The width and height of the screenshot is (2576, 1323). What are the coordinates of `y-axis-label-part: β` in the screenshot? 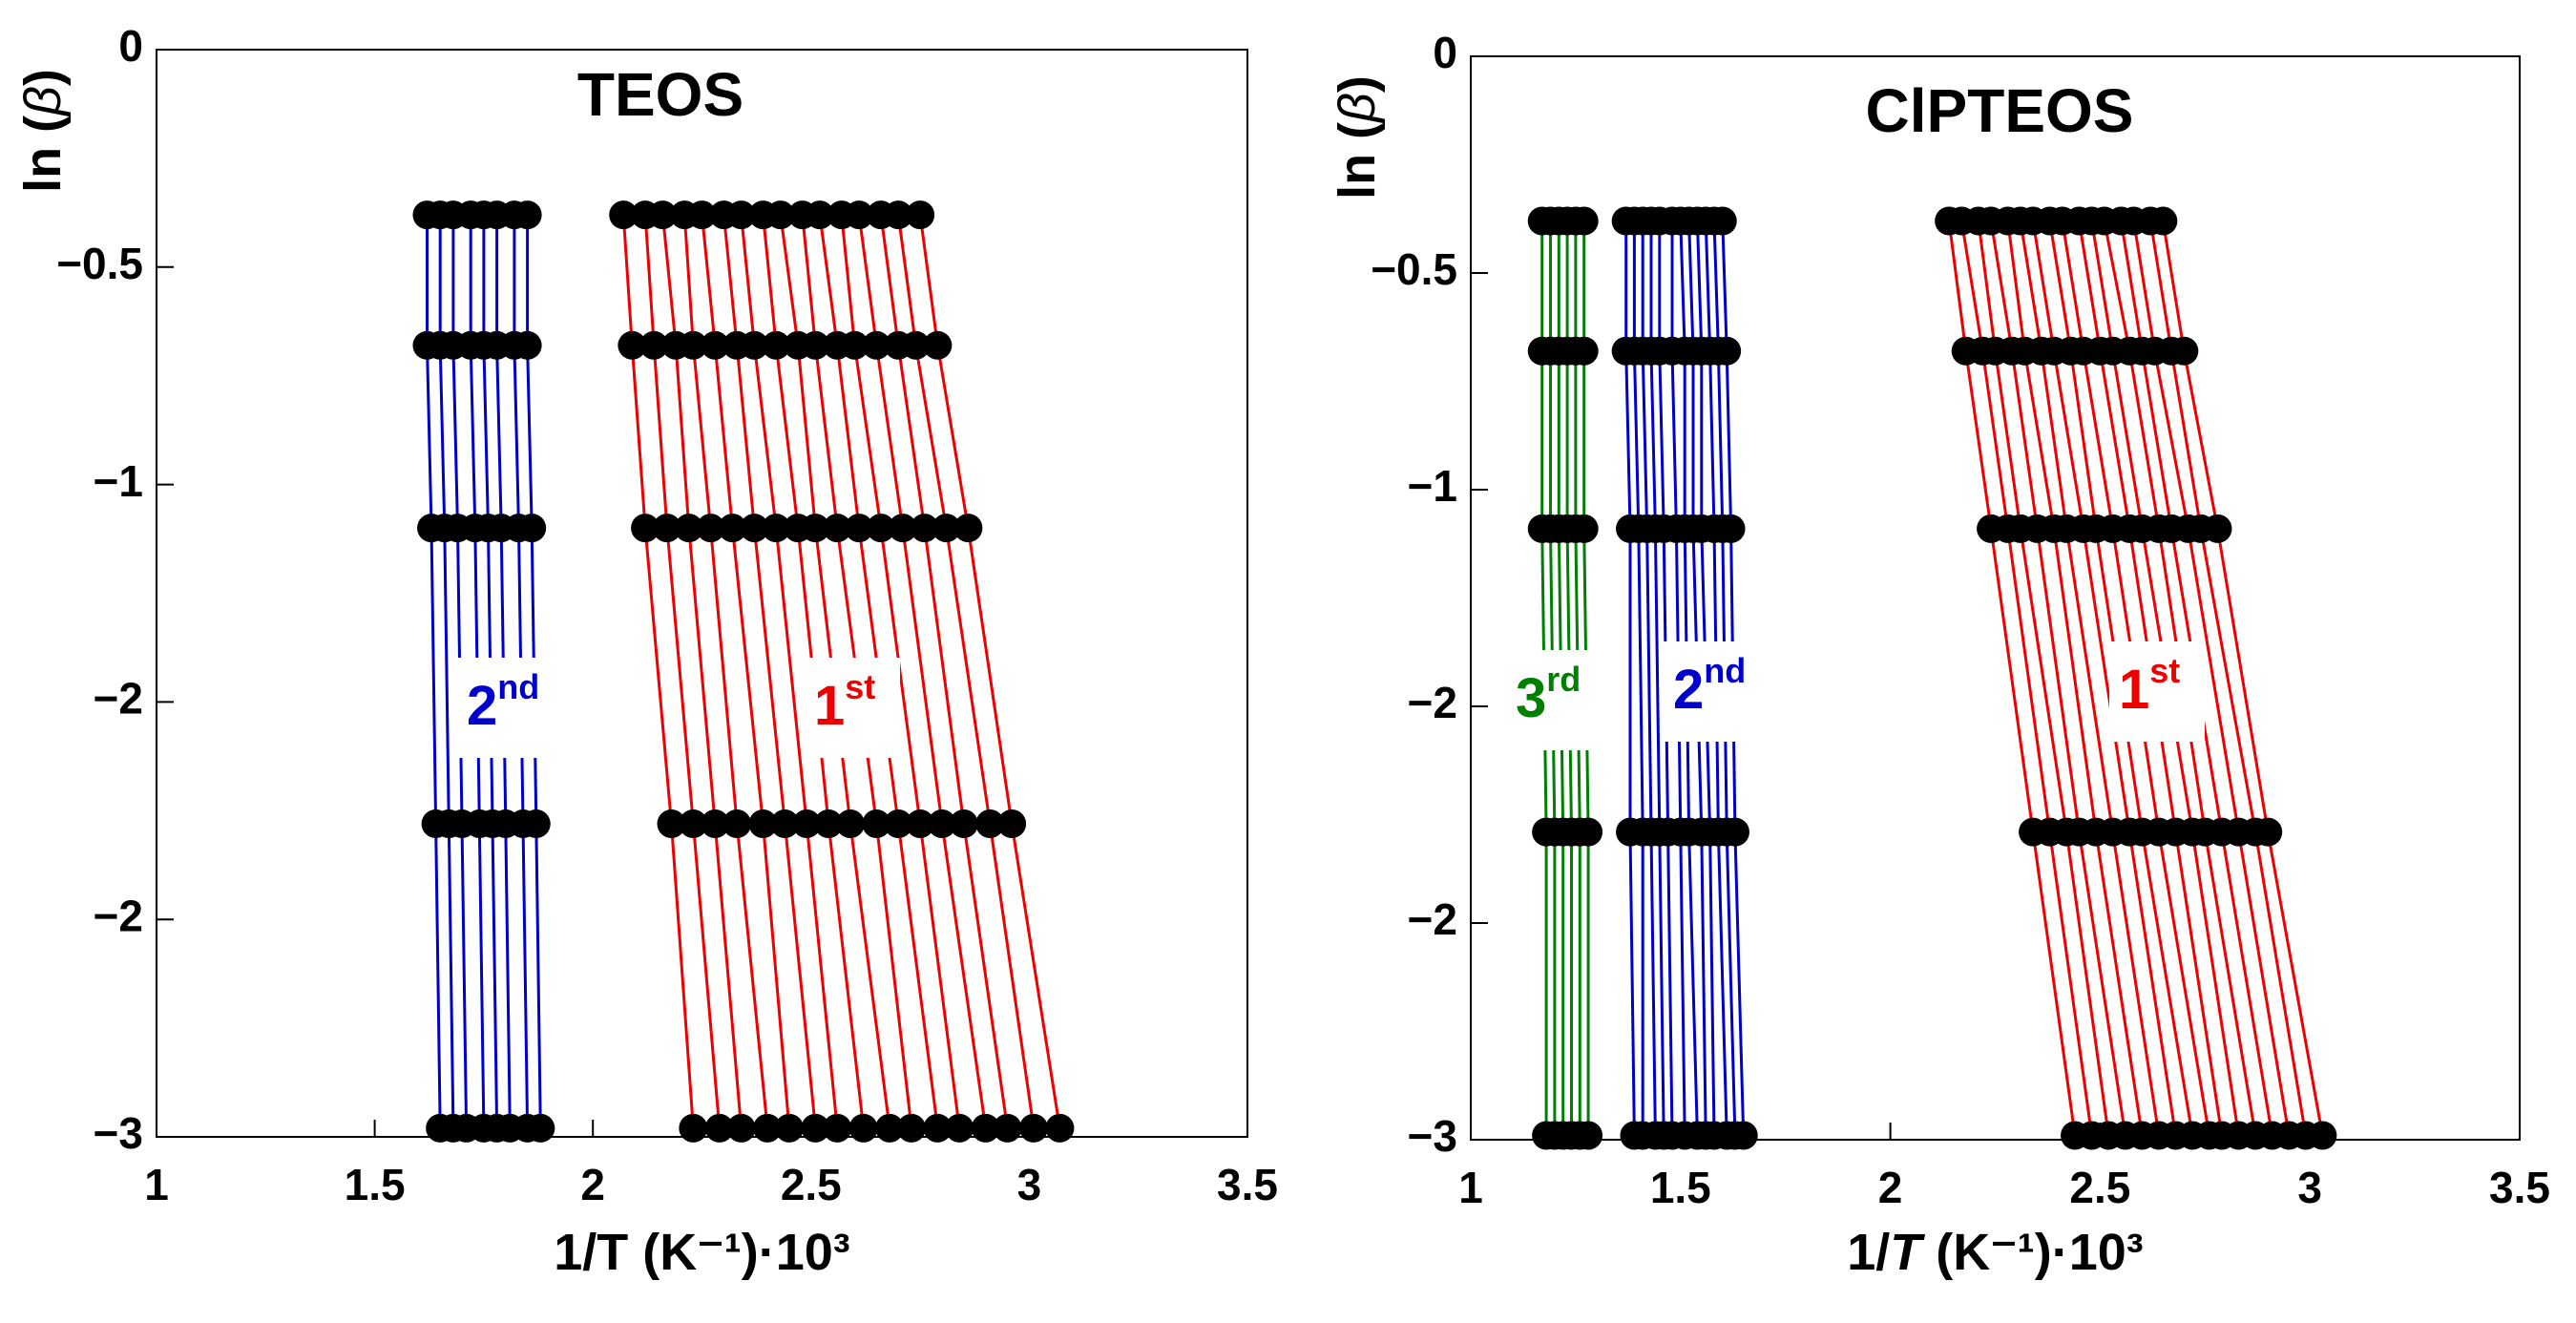 It's located at (43, 102).